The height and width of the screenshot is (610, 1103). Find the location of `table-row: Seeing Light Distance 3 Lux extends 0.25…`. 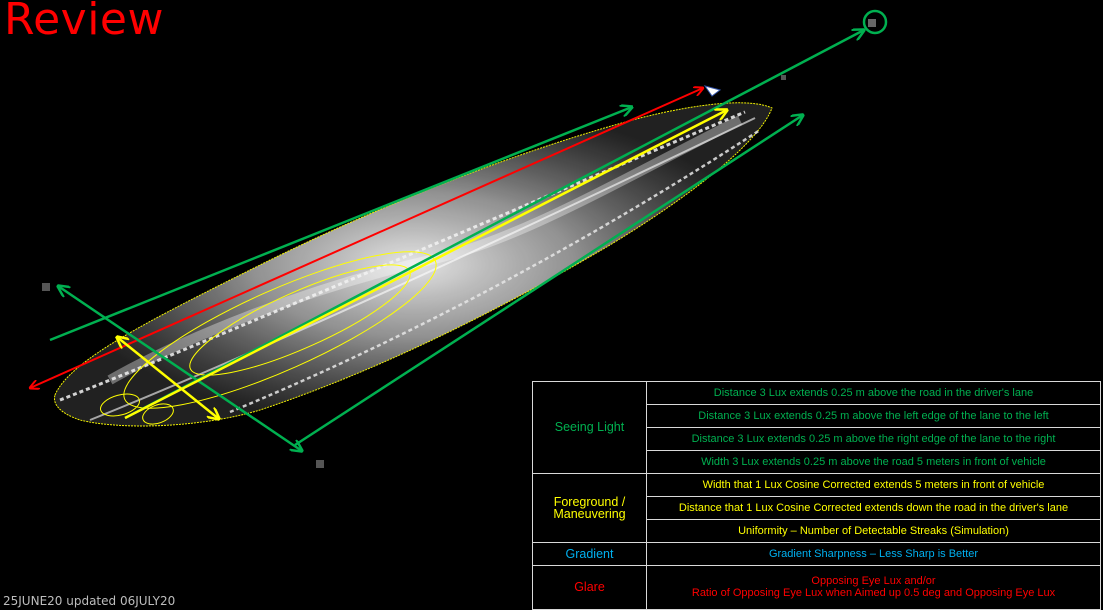

table-row: Seeing Light Distance 3 Lux extends 0.25… is located at coordinates (816, 427).